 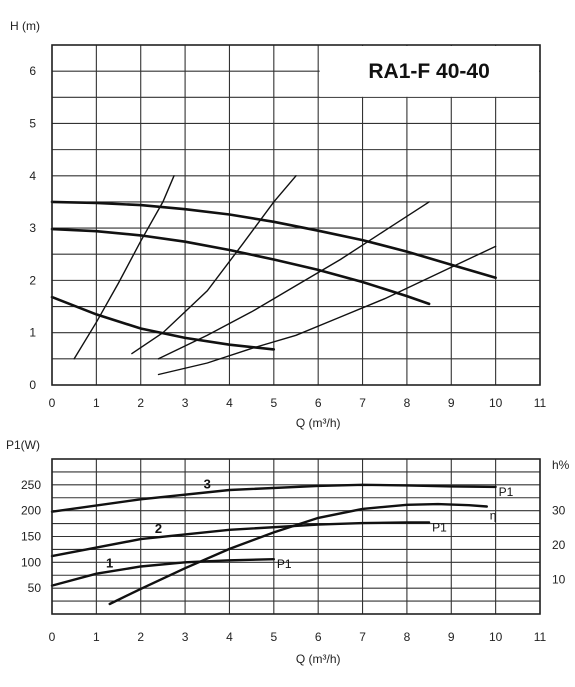 I want to click on efficiency-axis-label: h%, so click(x=561, y=465).